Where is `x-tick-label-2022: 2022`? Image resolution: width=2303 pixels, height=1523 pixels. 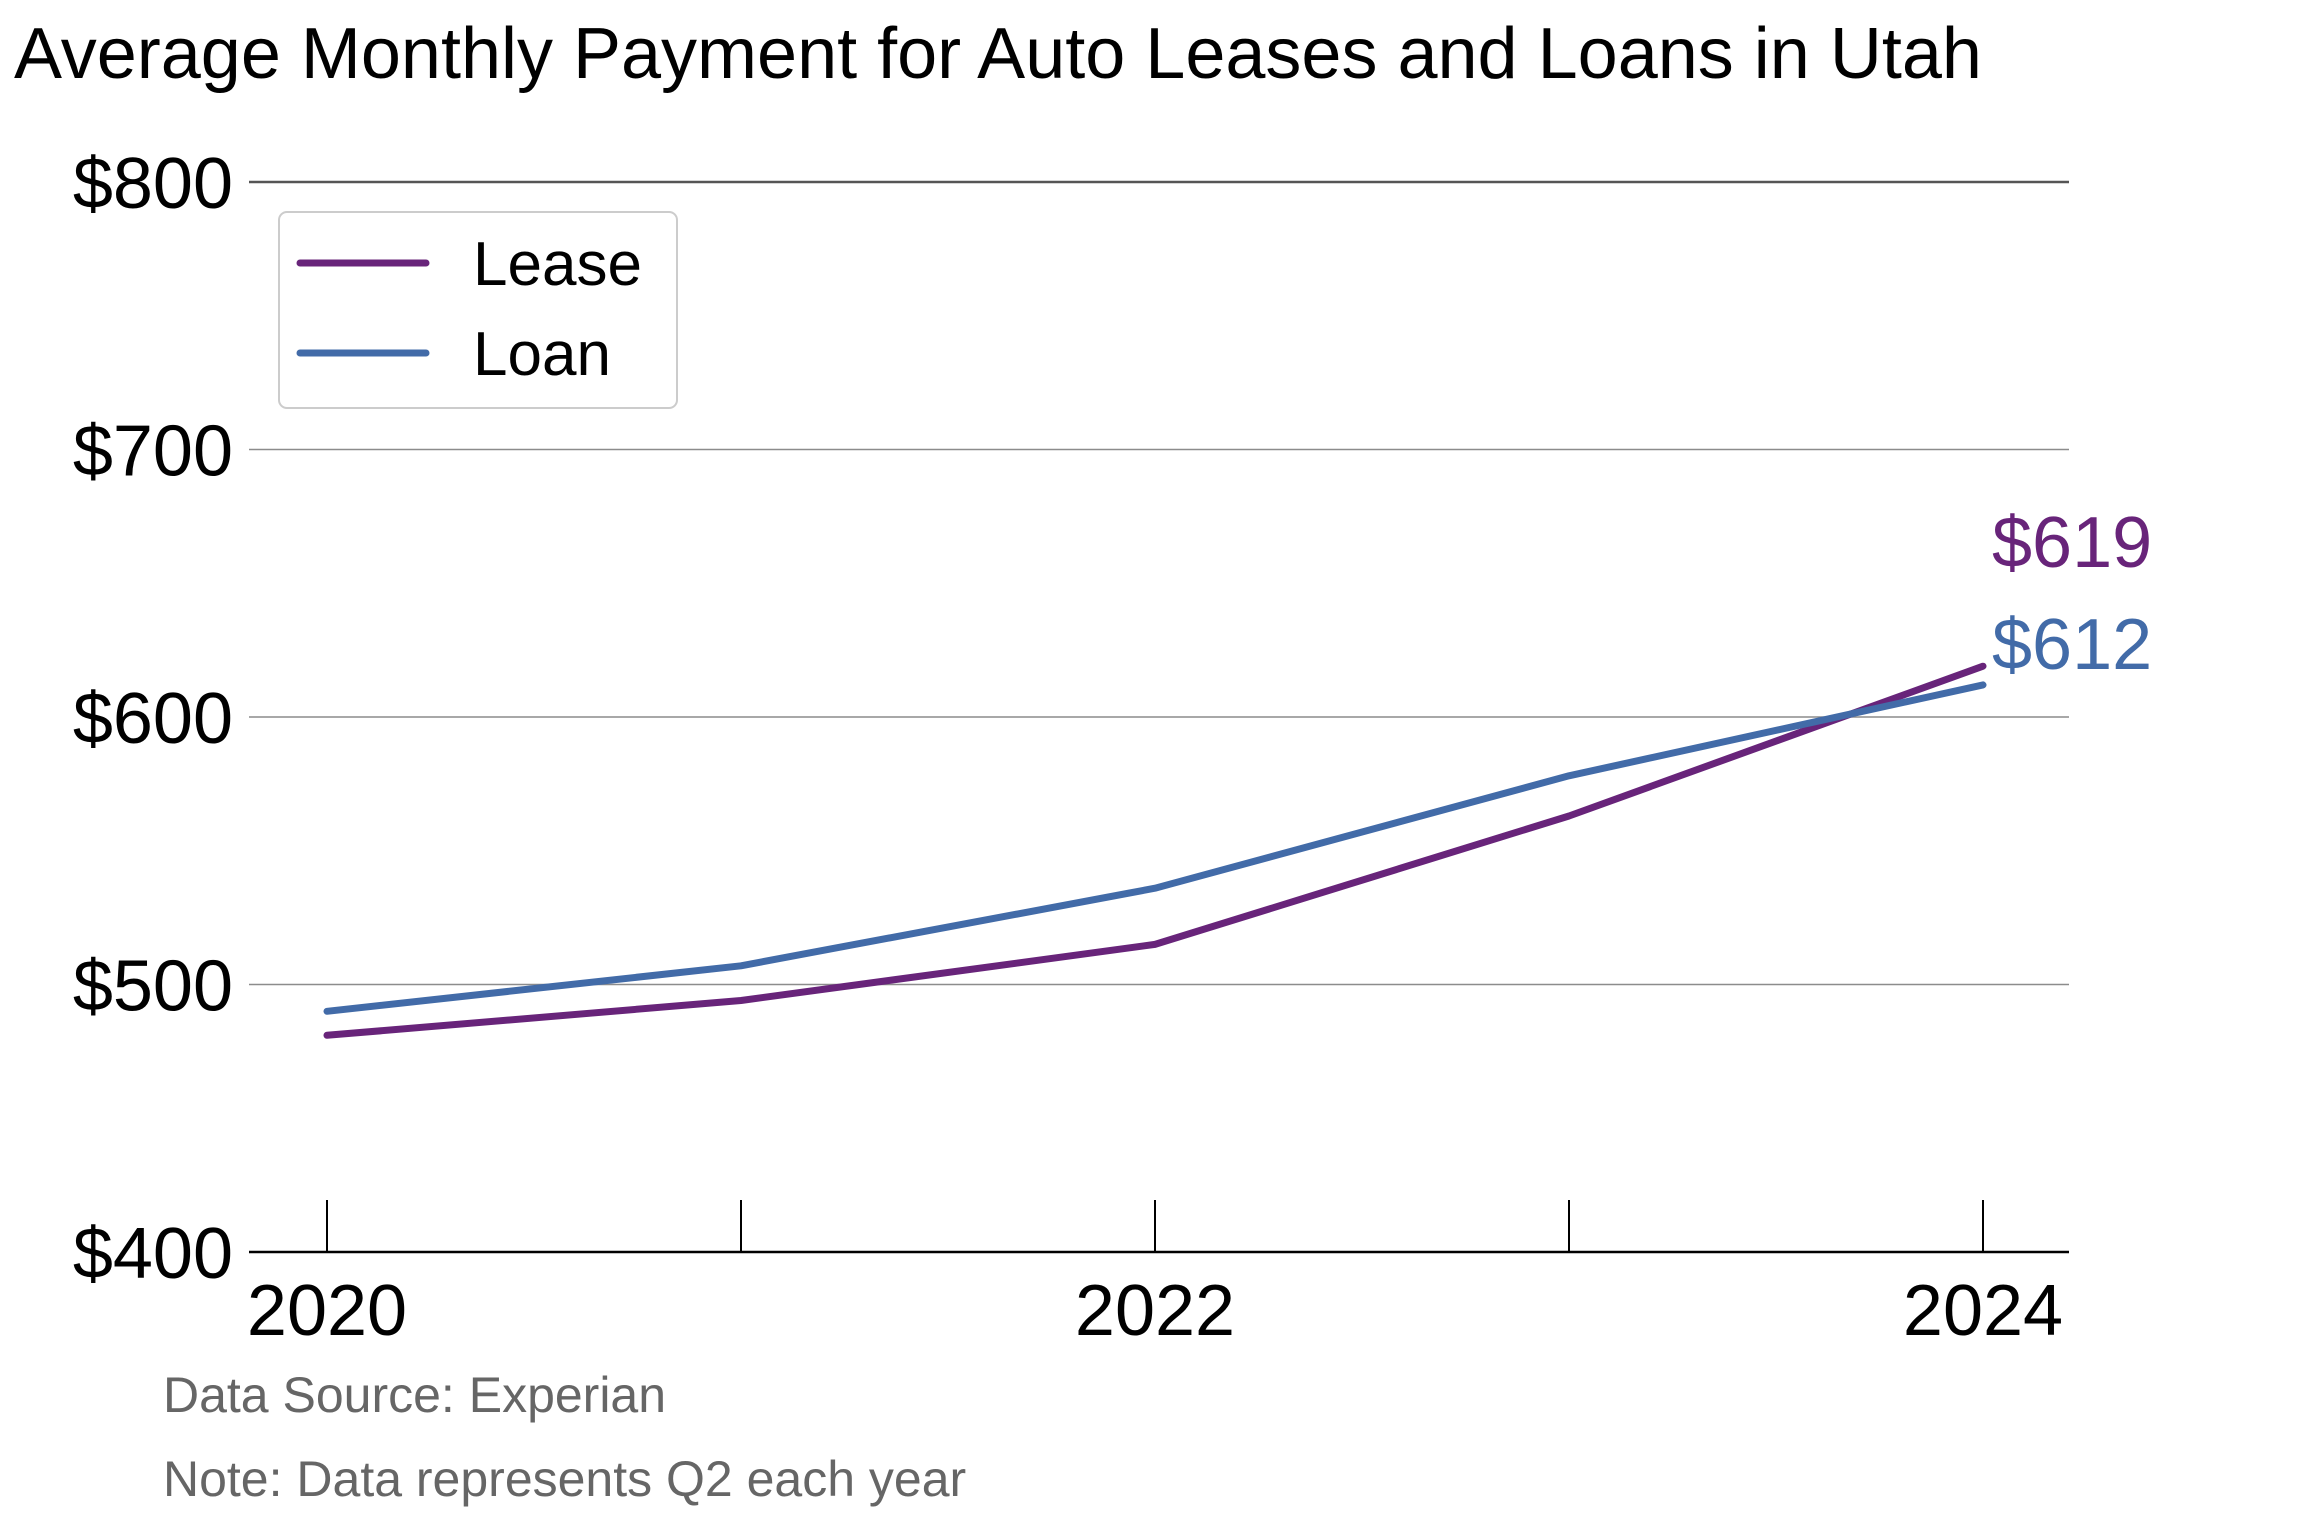
x-tick-label-2022: 2022 is located at coordinates (1155, 1311).